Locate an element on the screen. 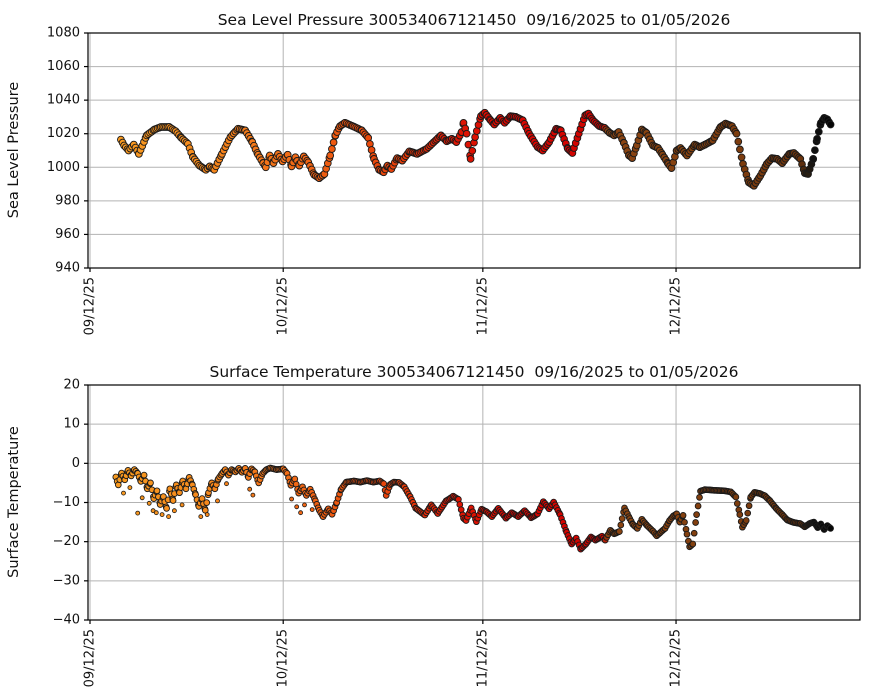  y-tick-label: 940 is located at coordinates (67, 268).